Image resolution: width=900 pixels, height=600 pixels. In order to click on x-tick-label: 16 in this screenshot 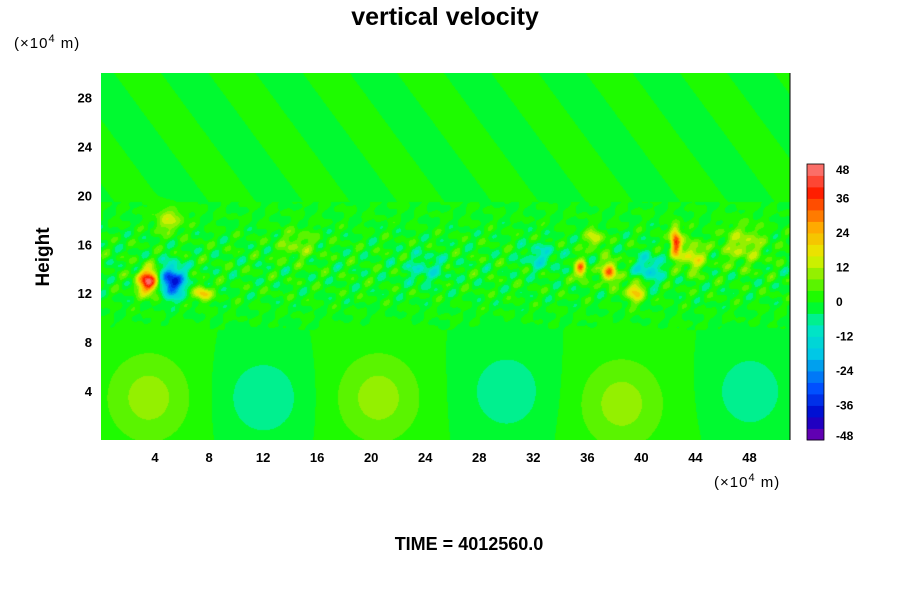, I will do `click(317, 457)`.